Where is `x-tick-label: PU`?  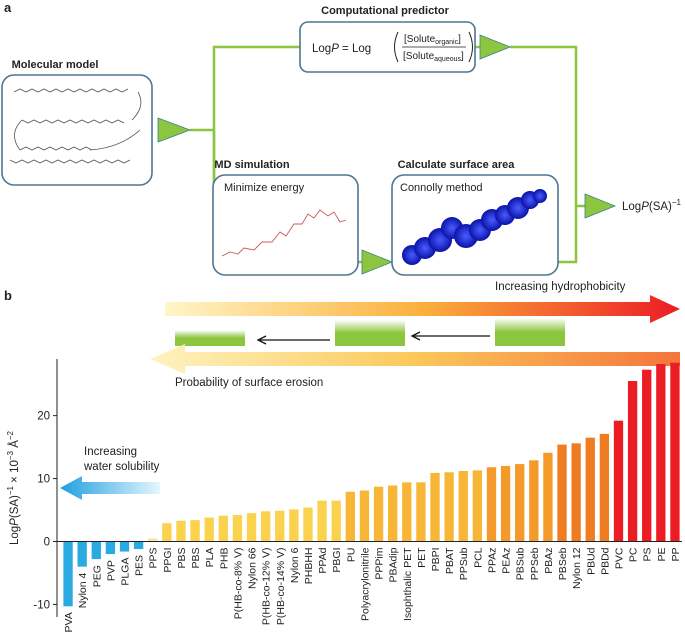 x-tick-label: PU is located at coordinates (351, 554).